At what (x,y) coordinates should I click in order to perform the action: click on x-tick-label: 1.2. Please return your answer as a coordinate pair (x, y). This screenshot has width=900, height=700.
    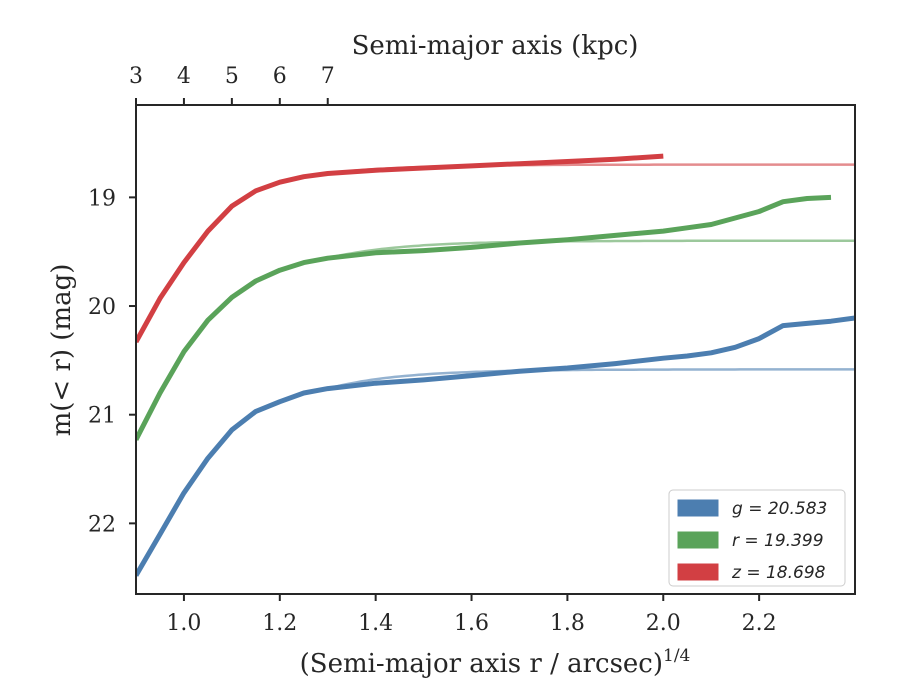
    Looking at the image, I should click on (279, 623).